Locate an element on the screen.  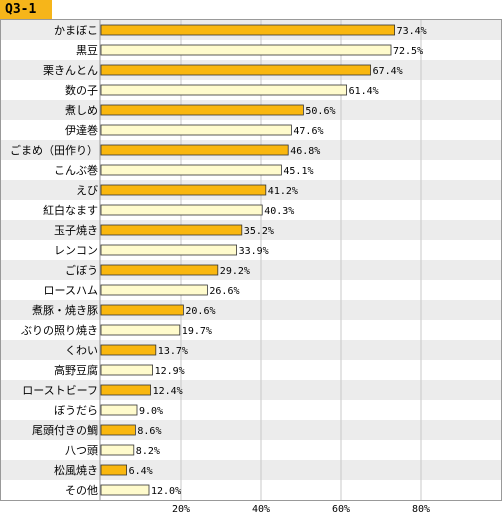
x-tick-label: 20% is located at coordinates (181, 509).